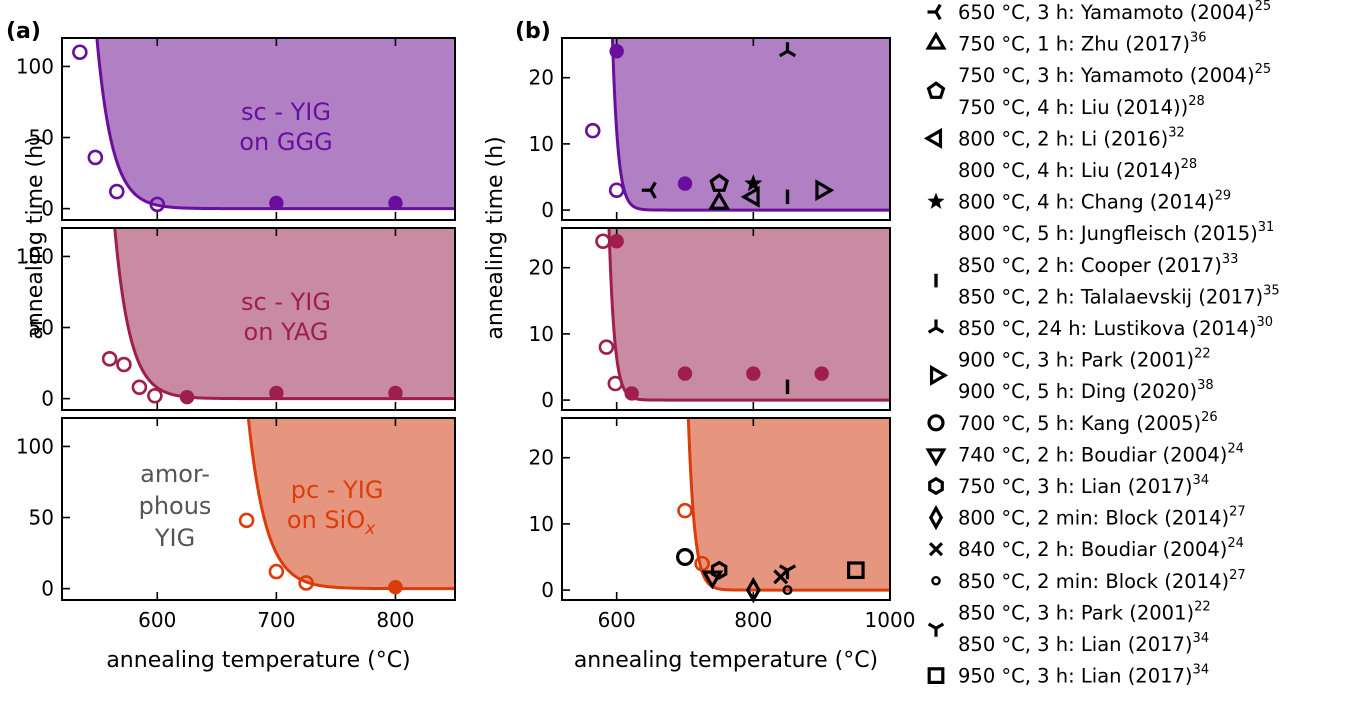 Image resolution: width=1353 pixels, height=715 pixels. What do you see at coordinates (856, 570) in the screenshot?
I see `literature-point-square` at bounding box center [856, 570].